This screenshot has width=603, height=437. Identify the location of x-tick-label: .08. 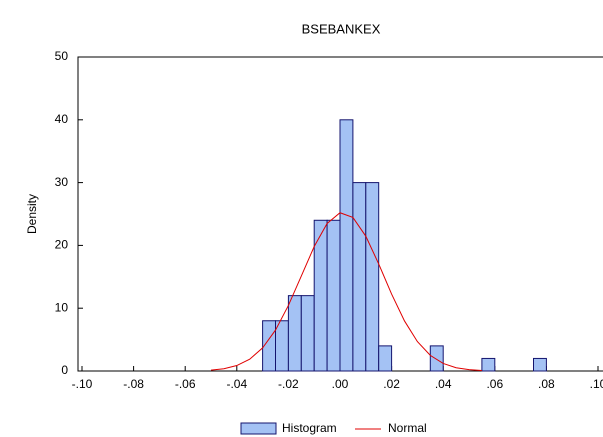
(546, 384).